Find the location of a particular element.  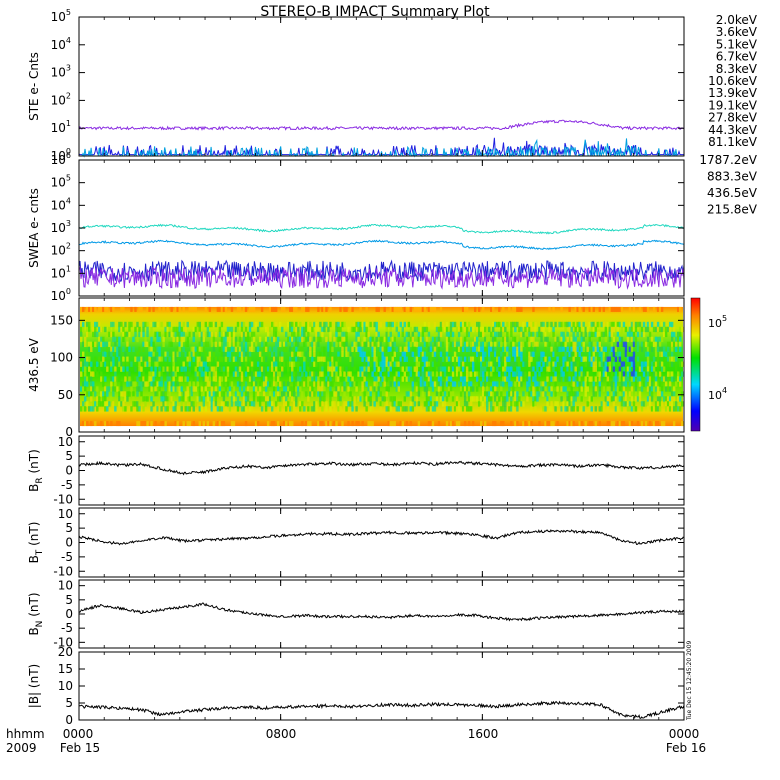

ytick-label-0-3: 103 is located at coordinates (61, 72).